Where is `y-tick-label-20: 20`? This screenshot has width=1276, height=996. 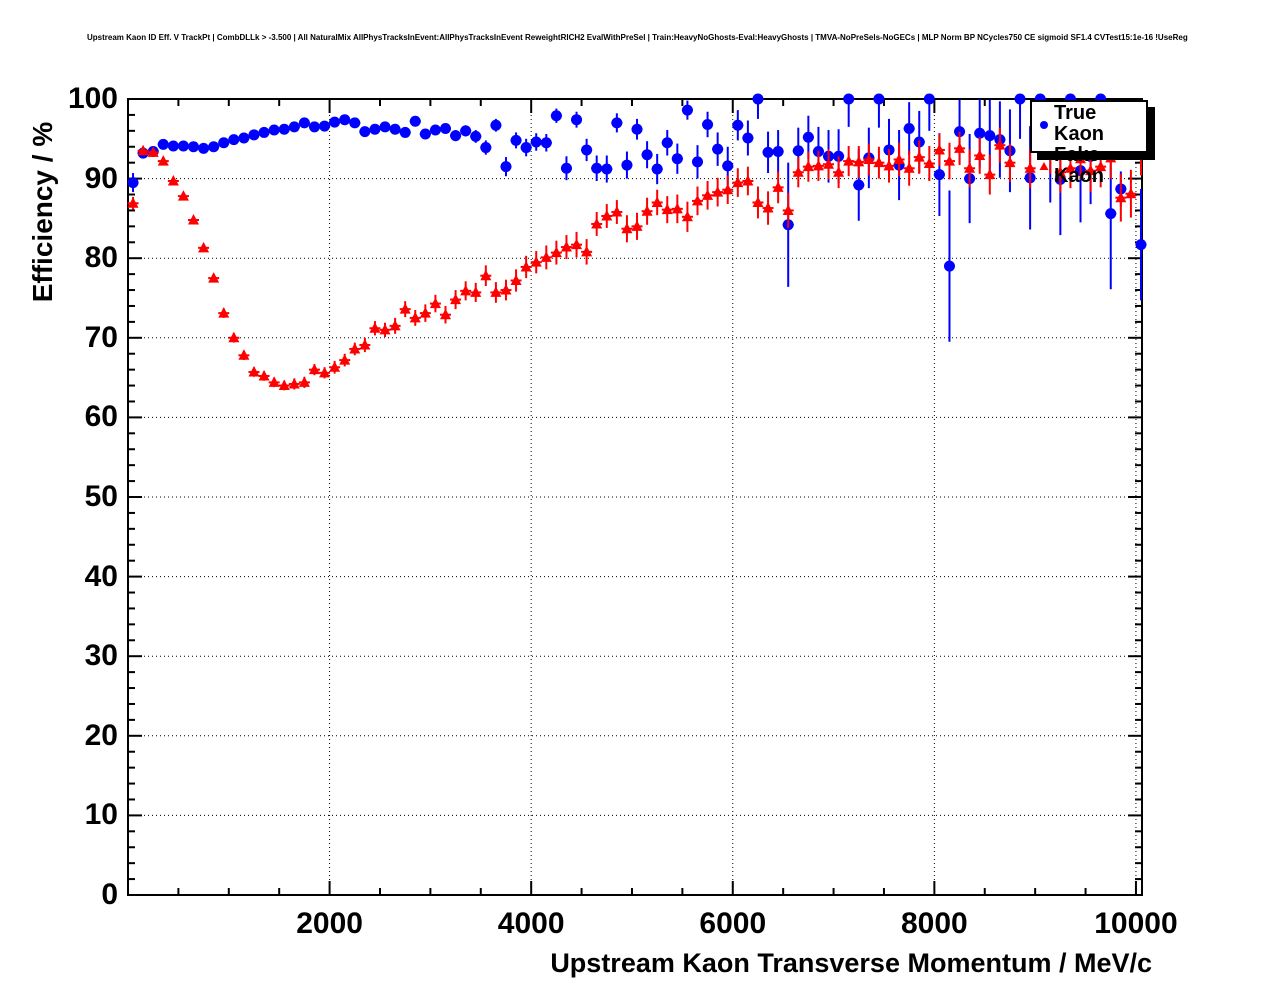
y-tick-label-20: 20 is located at coordinates (101, 735).